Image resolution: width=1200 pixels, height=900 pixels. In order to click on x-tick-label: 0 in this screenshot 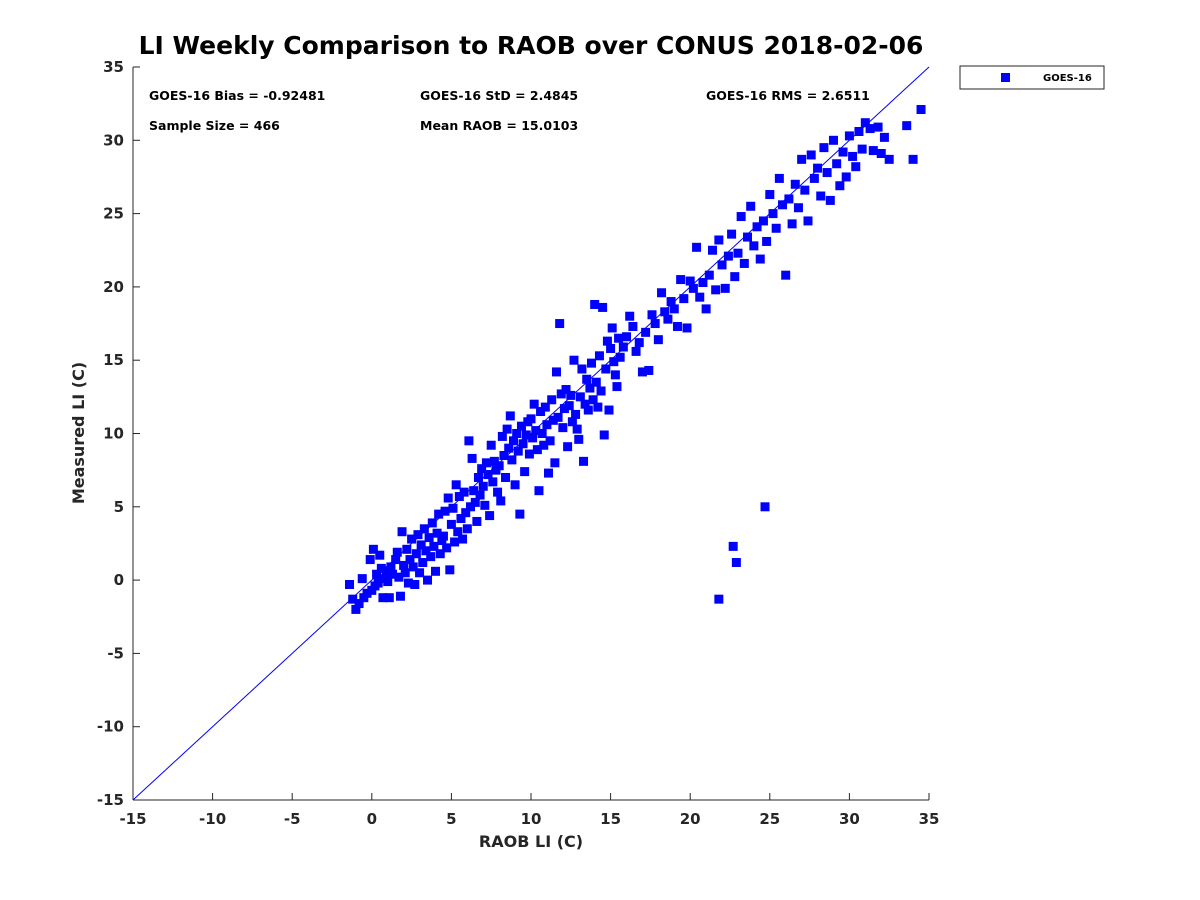, I will do `click(372, 819)`.